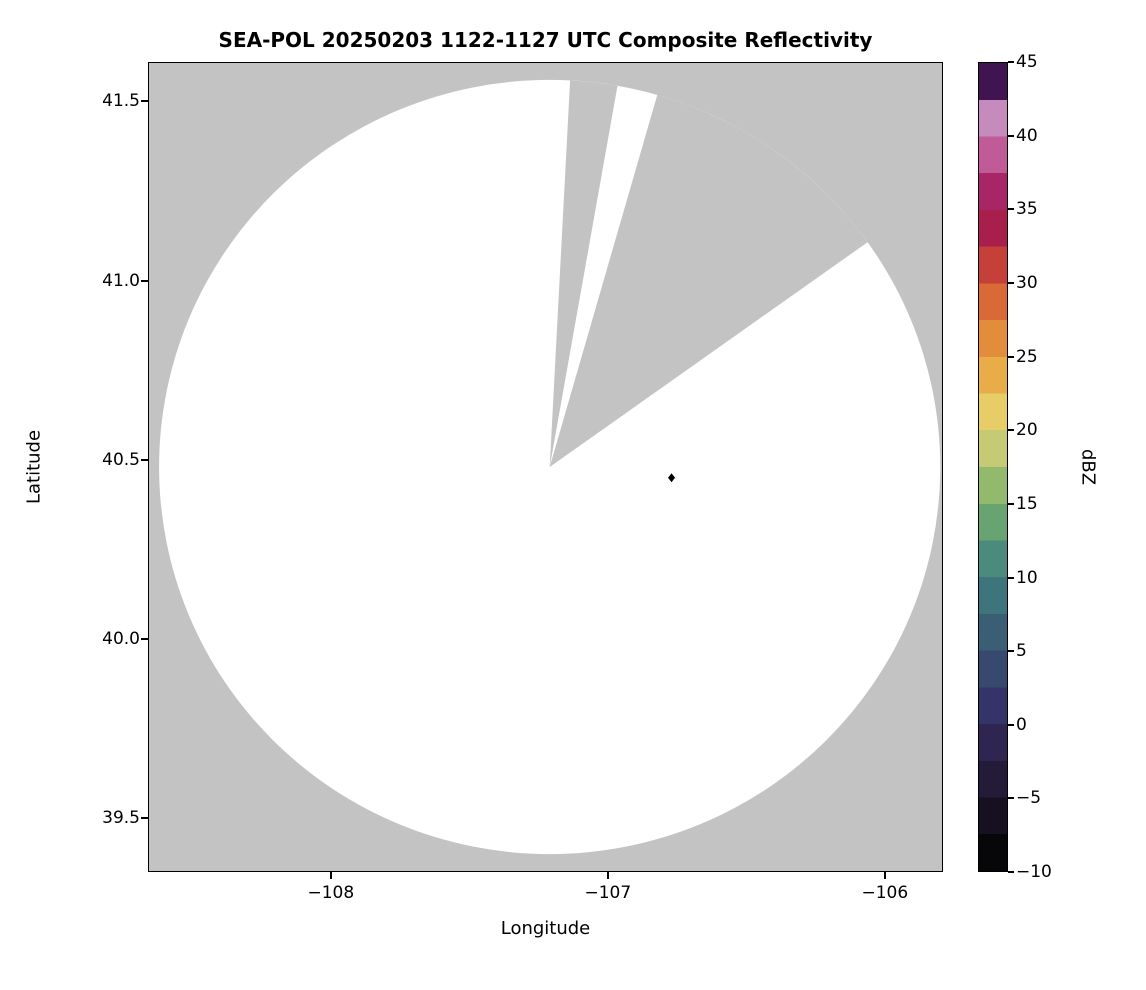  What do you see at coordinates (331, 893) in the screenshot?
I see `x-tick-label: −108` at bounding box center [331, 893].